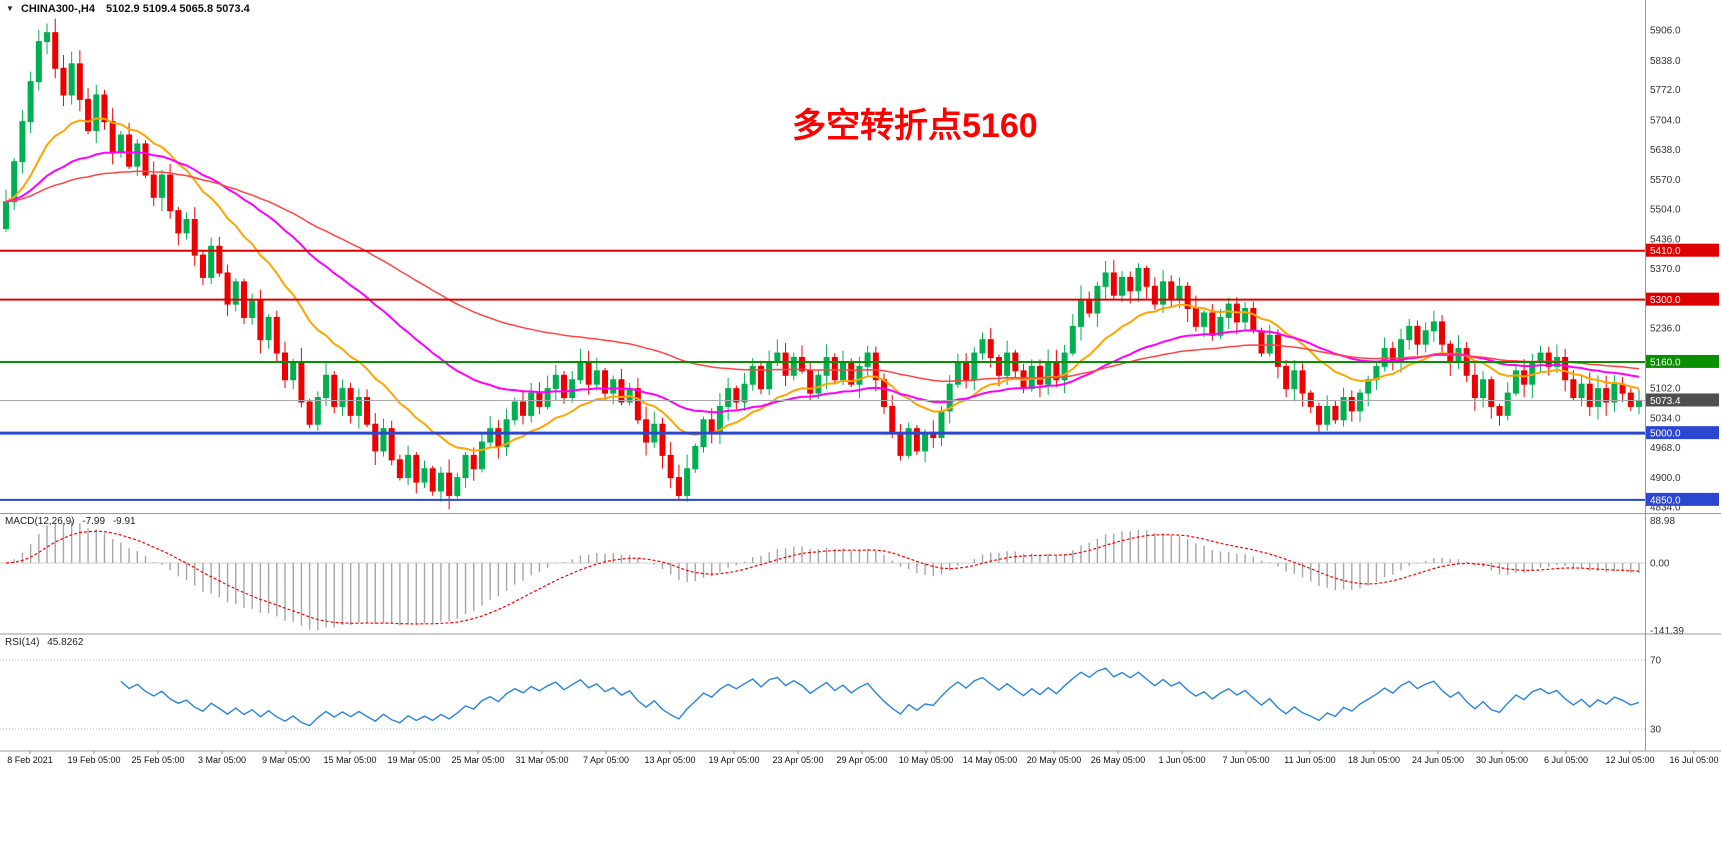 The height and width of the screenshot is (844, 1721). Describe the element at coordinates (477, 760) in the screenshot. I see `time-axis-label: 25 Mar 05:00` at that location.